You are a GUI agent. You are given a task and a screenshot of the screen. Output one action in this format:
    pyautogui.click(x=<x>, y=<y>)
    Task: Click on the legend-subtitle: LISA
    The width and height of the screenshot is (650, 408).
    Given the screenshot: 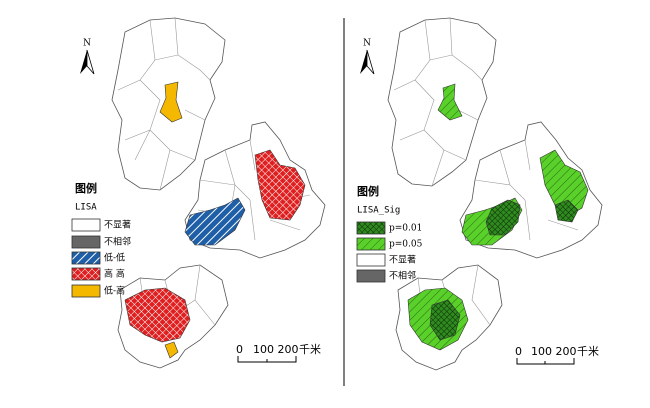 What is the action you would take?
    pyautogui.click(x=86, y=208)
    